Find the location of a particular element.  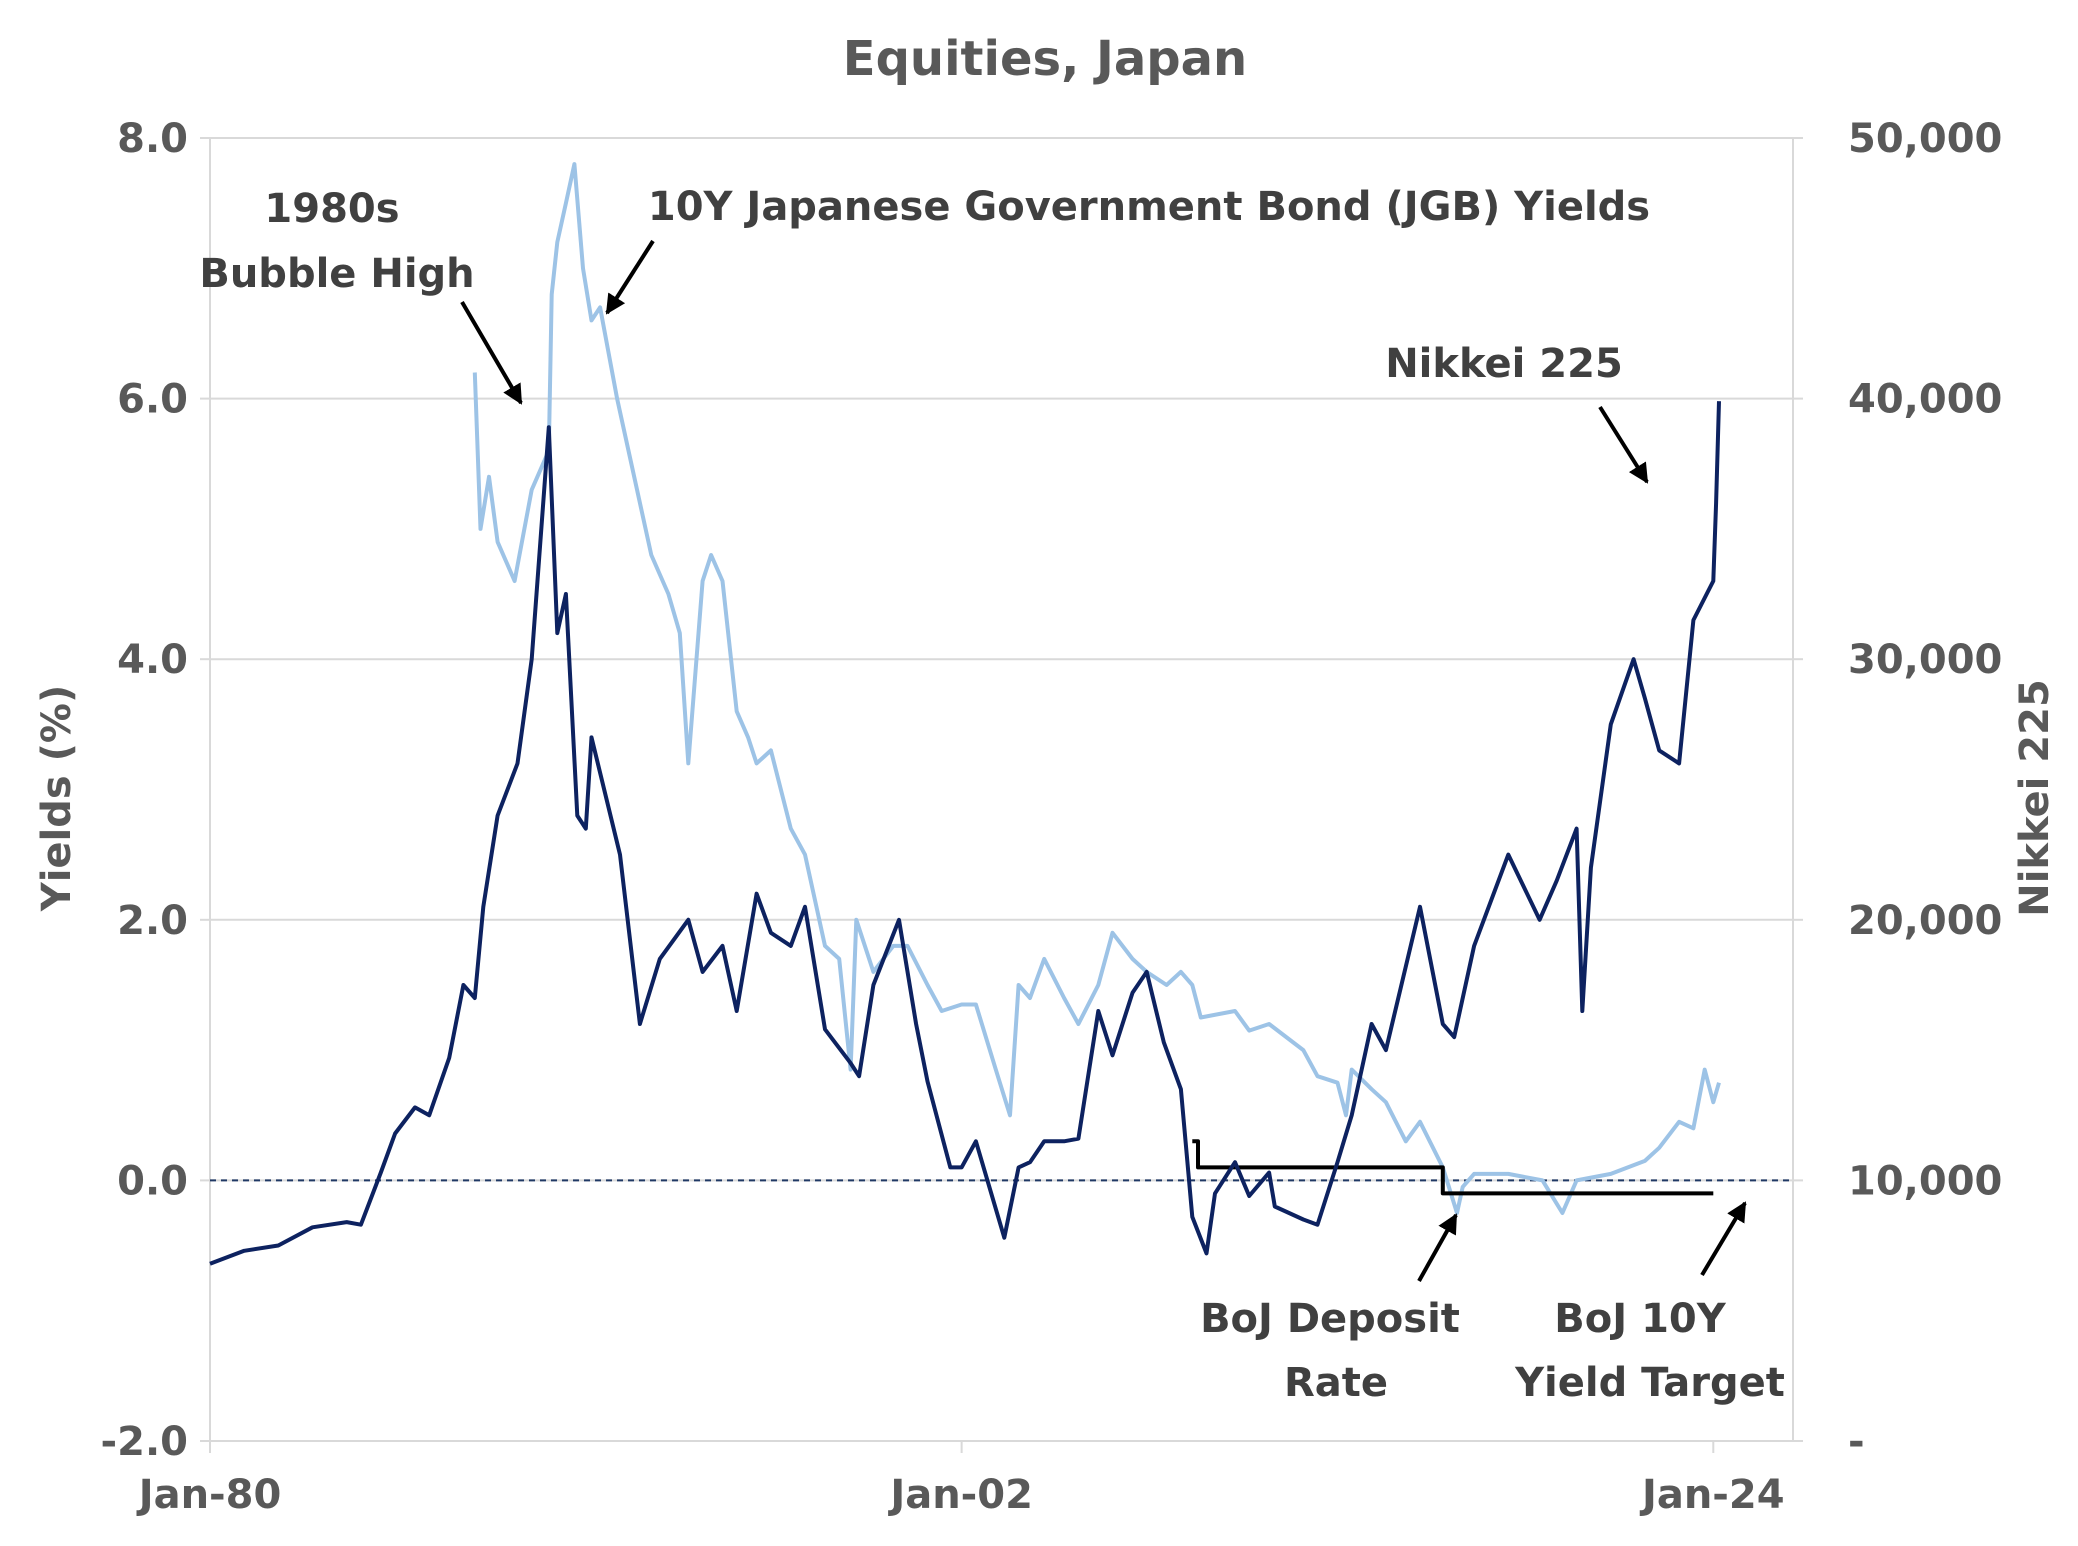

annotation-target-line1: BoJ 10Y is located at coordinates (1640, 1319).